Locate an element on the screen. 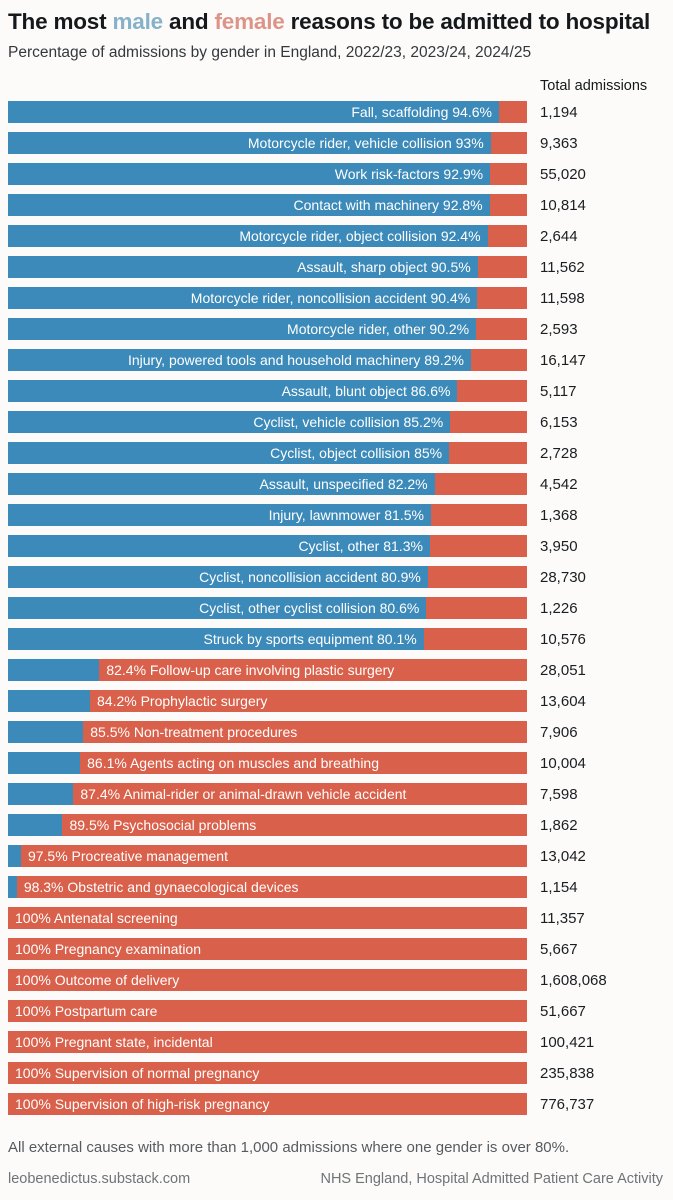 The width and height of the screenshot is (673, 1200). total-admissions-value: 13,042 is located at coordinates (563, 856).